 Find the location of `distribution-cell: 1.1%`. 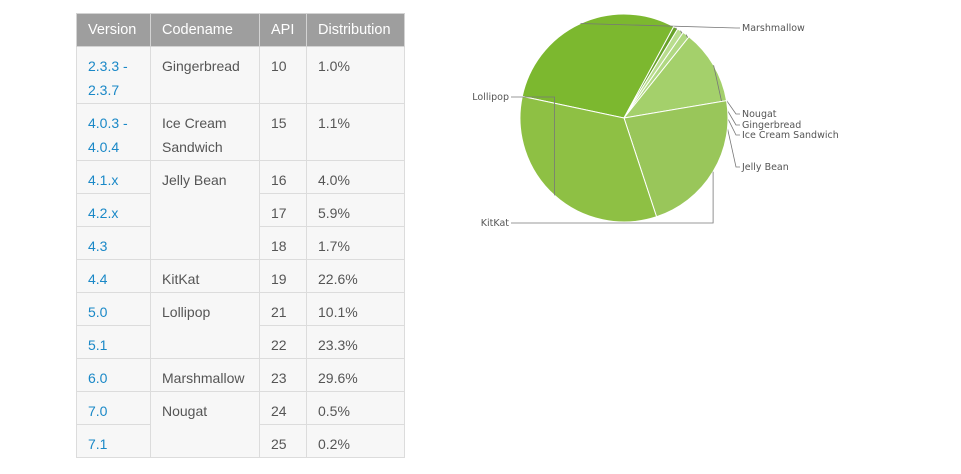

distribution-cell: 1.1% is located at coordinates (355, 132).